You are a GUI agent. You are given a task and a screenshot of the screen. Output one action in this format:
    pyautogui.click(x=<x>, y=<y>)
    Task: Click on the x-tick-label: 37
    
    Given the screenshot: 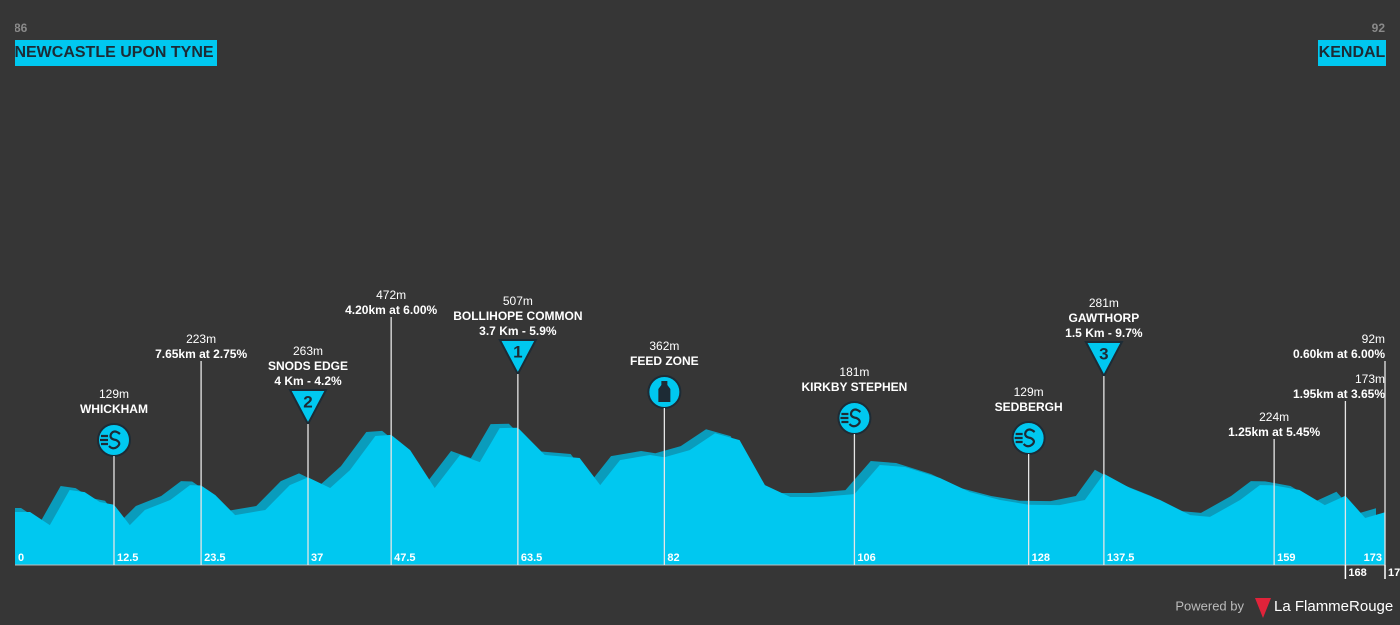 What is the action you would take?
    pyautogui.click(x=317, y=558)
    